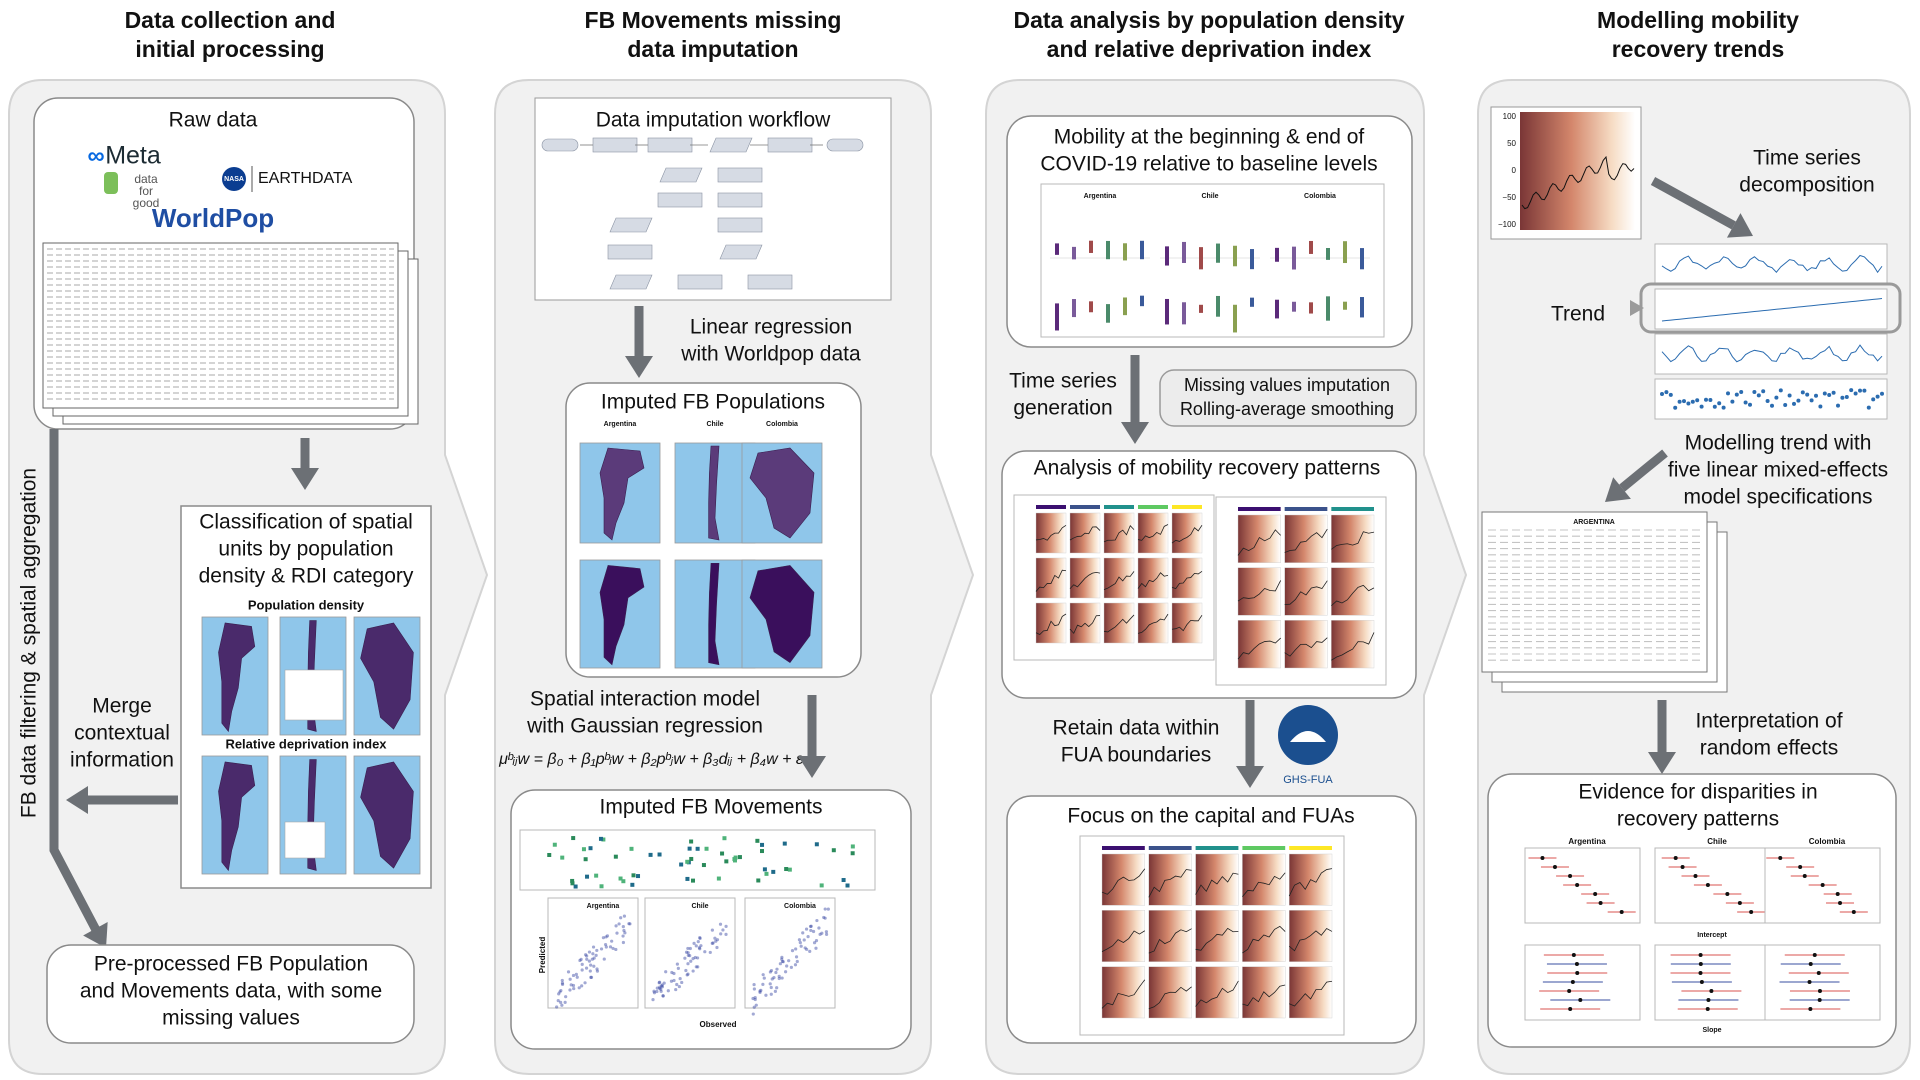 The width and height of the screenshot is (1920, 1080). What do you see at coordinates (1587, 841) in the screenshot?
I see `country-label: Argentina` at bounding box center [1587, 841].